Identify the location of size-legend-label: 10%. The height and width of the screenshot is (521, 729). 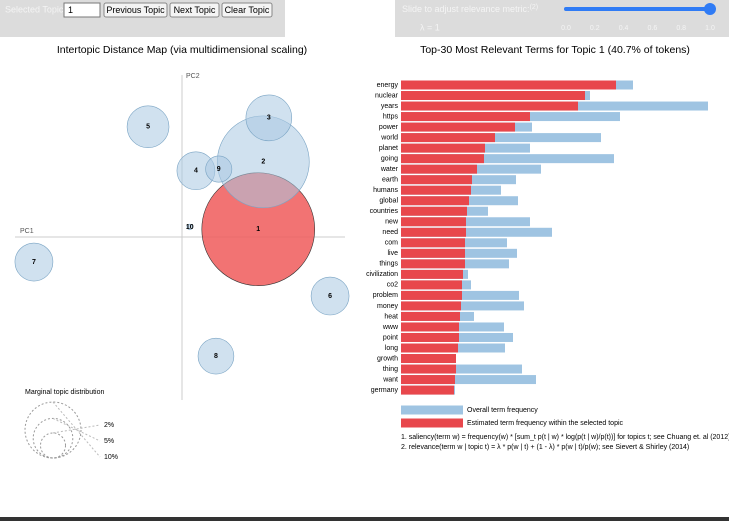
(111, 457).